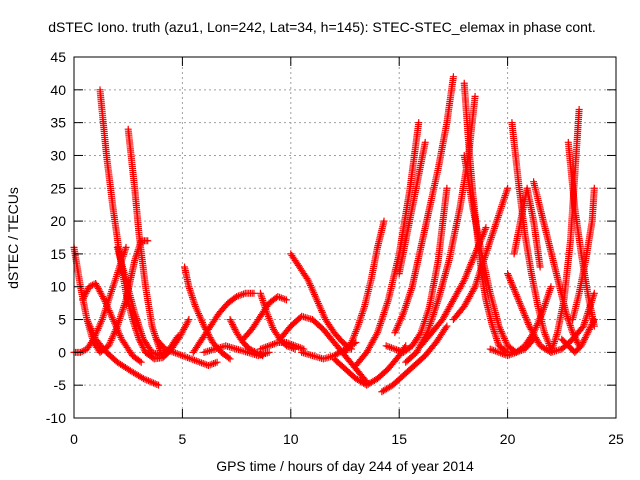 This screenshot has height=480, width=640. Describe the element at coordinates (62, 320) in the screenshot. I see `y-tick-label: 5` at that location.